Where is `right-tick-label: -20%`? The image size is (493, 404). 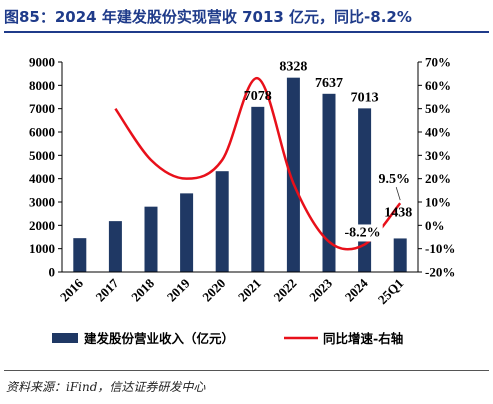 right-tick-label: -20% is located at coordinates (440, 272).